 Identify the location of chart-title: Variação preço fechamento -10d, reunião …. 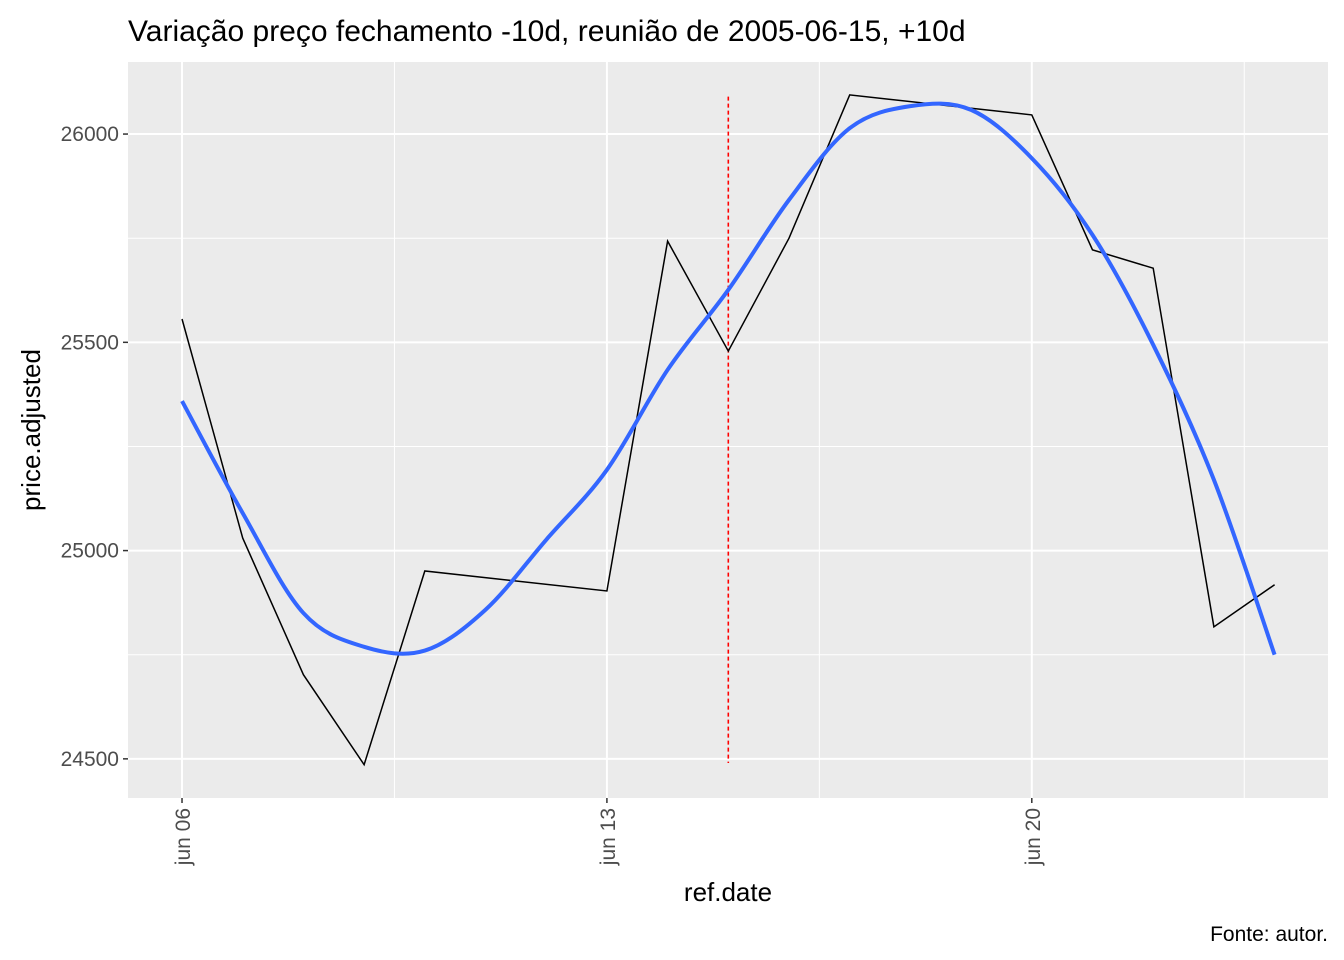
(547, 31).